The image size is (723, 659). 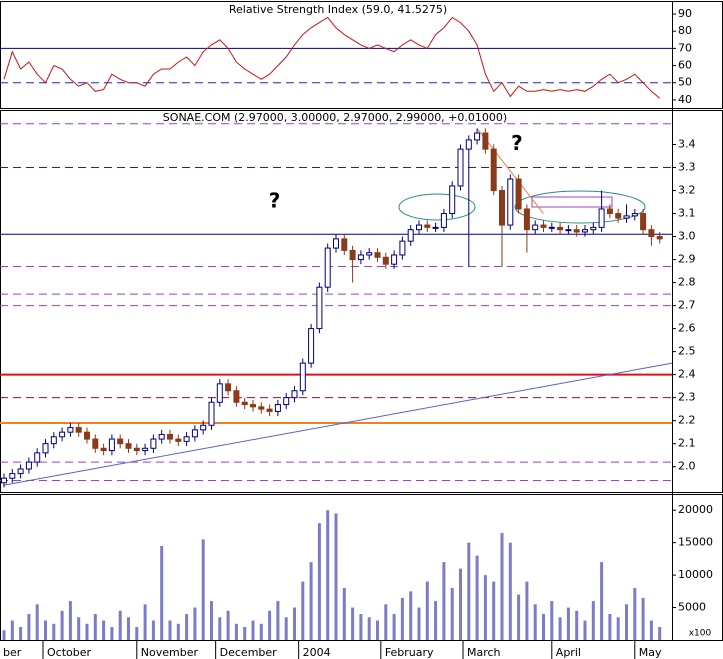 I want to click on x-tick-label: 2004, so click(x=317, y=652).